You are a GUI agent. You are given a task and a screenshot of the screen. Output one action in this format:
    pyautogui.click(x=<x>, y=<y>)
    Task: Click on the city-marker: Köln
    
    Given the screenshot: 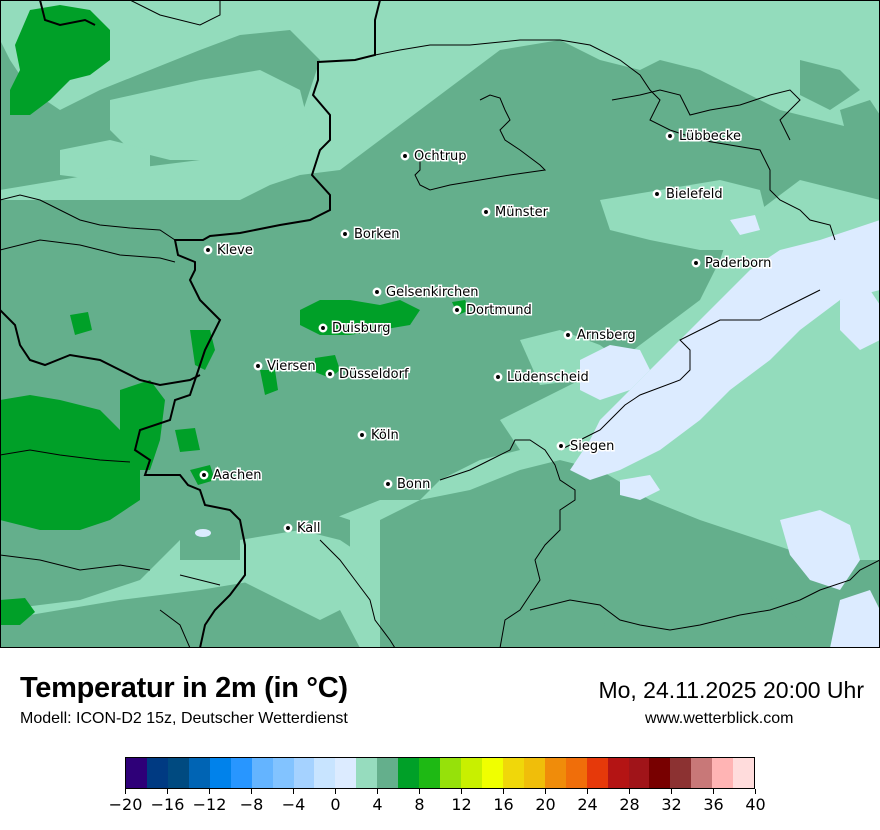 What is the action you would take?
    pyautogui.click(x=378, y=436)
    